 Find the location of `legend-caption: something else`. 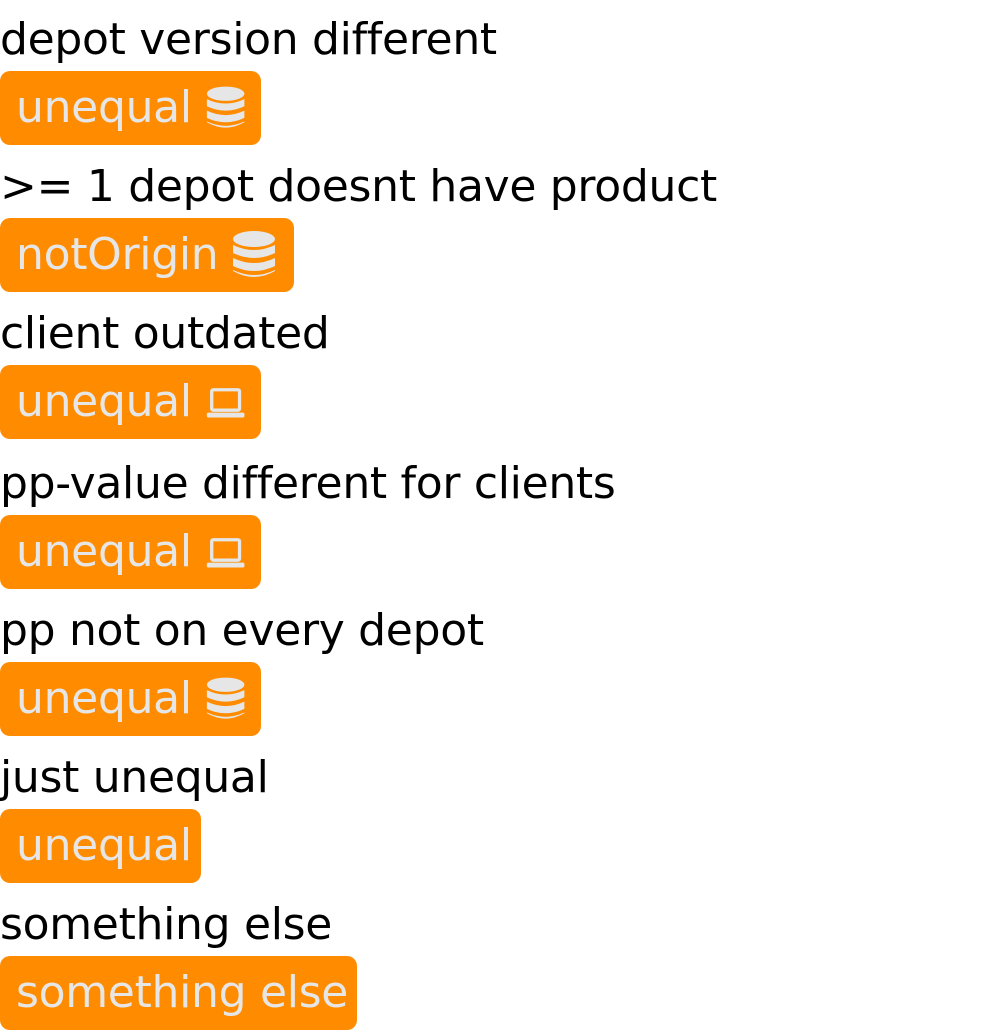

legend-caption: something else is located at coordinates (166, 924).